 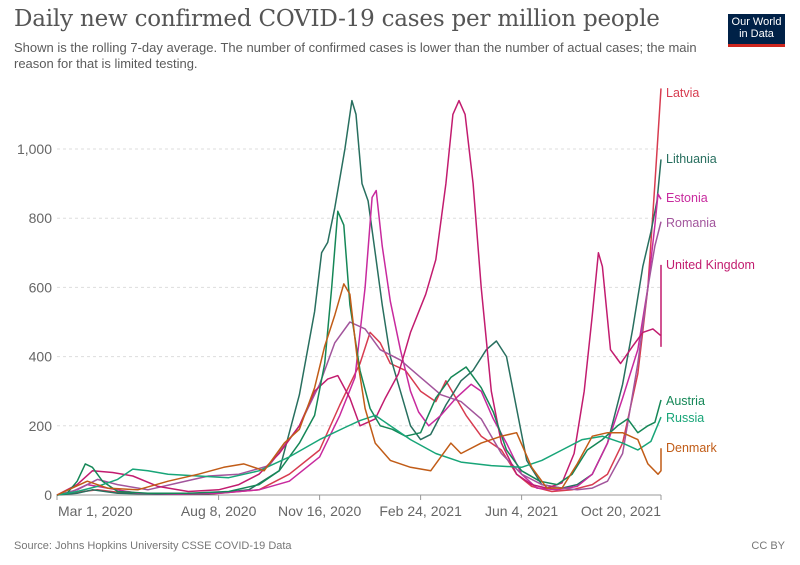 I want to click on owid-logo: Our World in Data, so click(x=756, y=30).